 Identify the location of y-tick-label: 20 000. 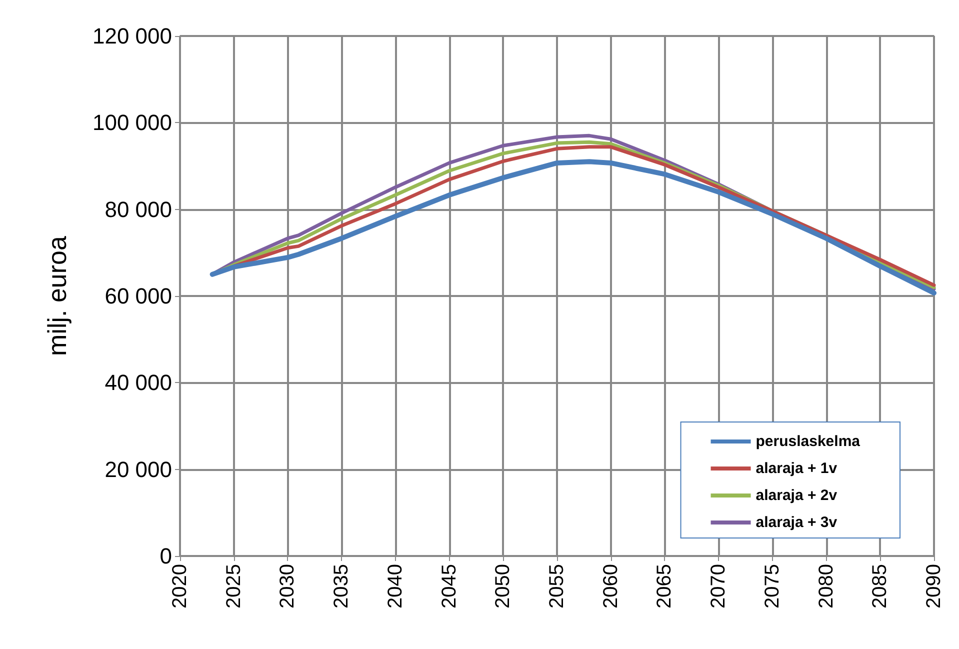
(138, 469).